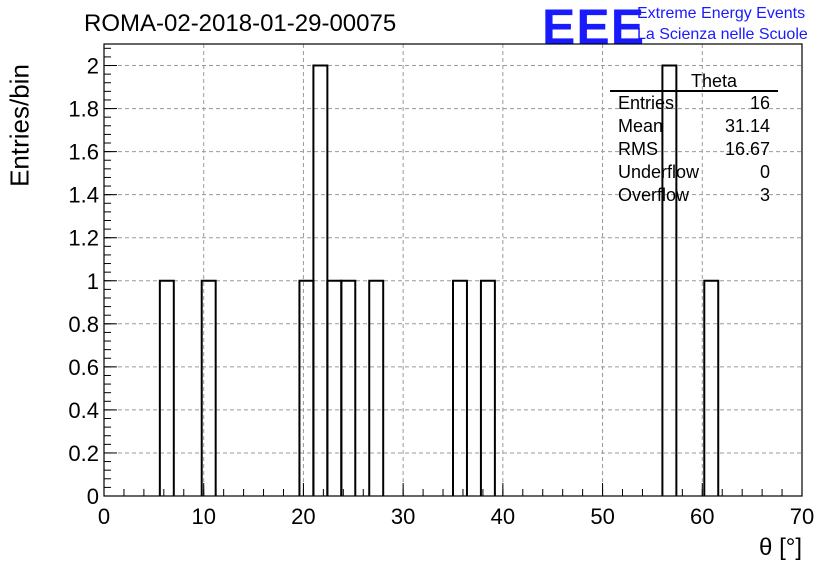 This screenshot has height=572, width=836. I want to click on stats-value: 16, so click(759, 103).